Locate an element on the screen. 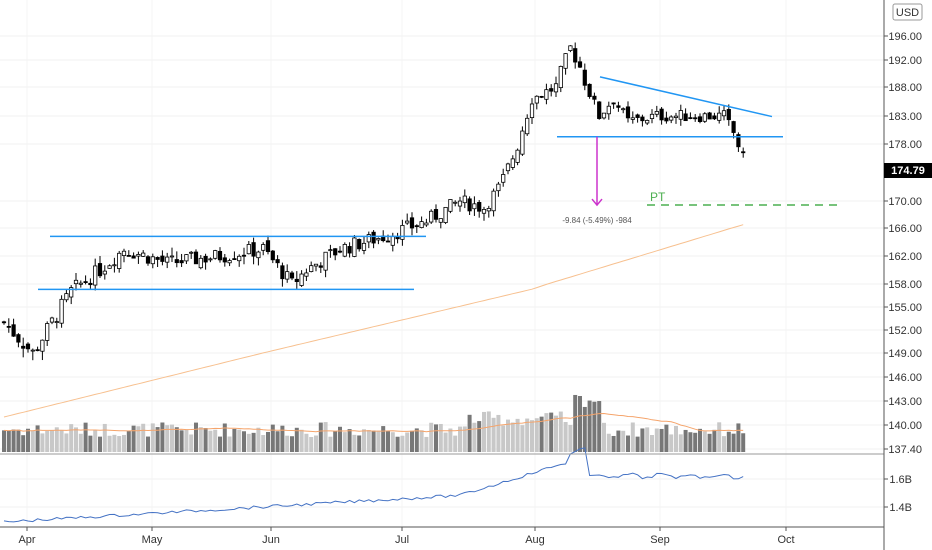 This screenshot has width=932, height=550. price-target-label: PT is located at coordinates (658, 197).